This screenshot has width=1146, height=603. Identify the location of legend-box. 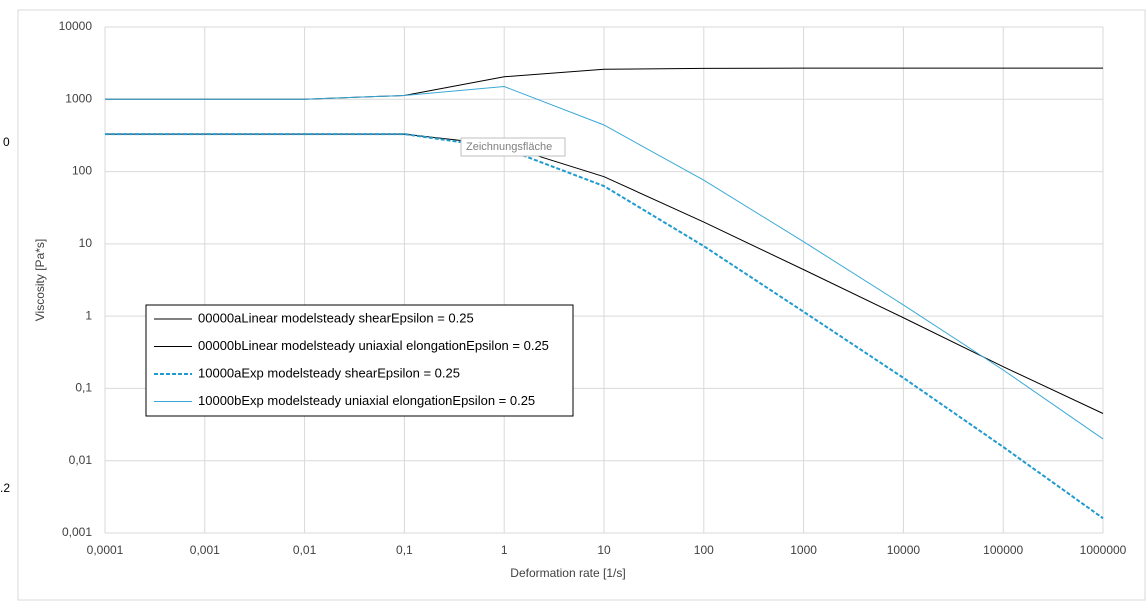
(359, 360).